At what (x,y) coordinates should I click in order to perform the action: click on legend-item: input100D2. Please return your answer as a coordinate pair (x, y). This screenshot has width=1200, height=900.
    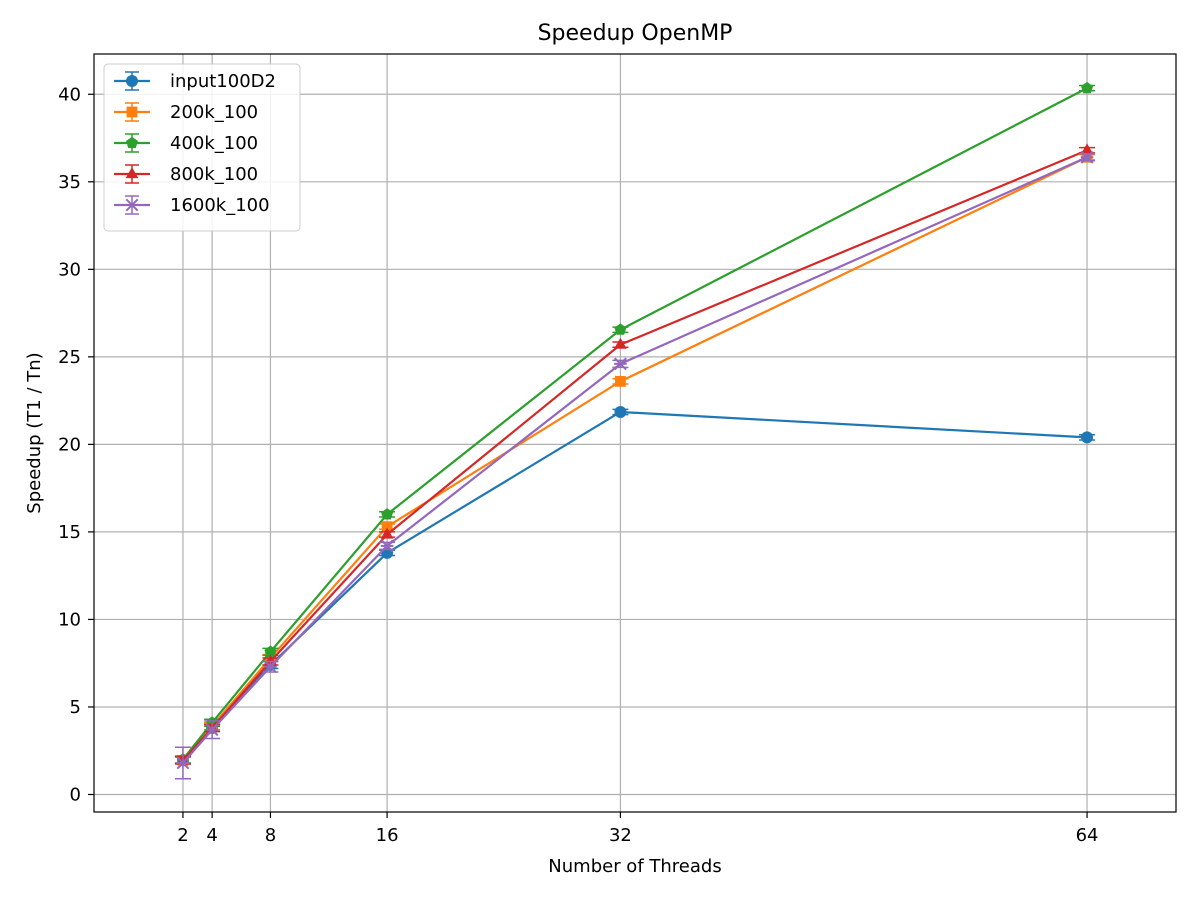
    Looking at the image, I should click on (195, 81).